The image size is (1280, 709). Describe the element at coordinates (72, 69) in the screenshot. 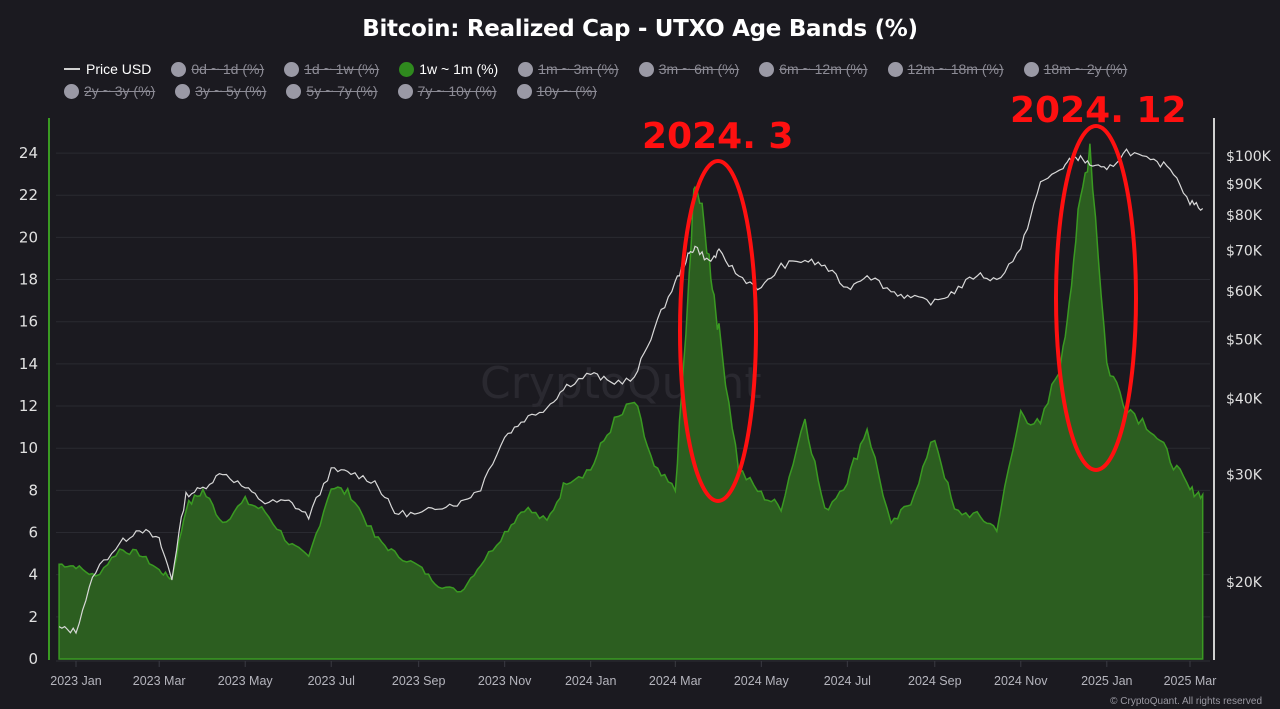

I see `line-marker-icon` at that location.